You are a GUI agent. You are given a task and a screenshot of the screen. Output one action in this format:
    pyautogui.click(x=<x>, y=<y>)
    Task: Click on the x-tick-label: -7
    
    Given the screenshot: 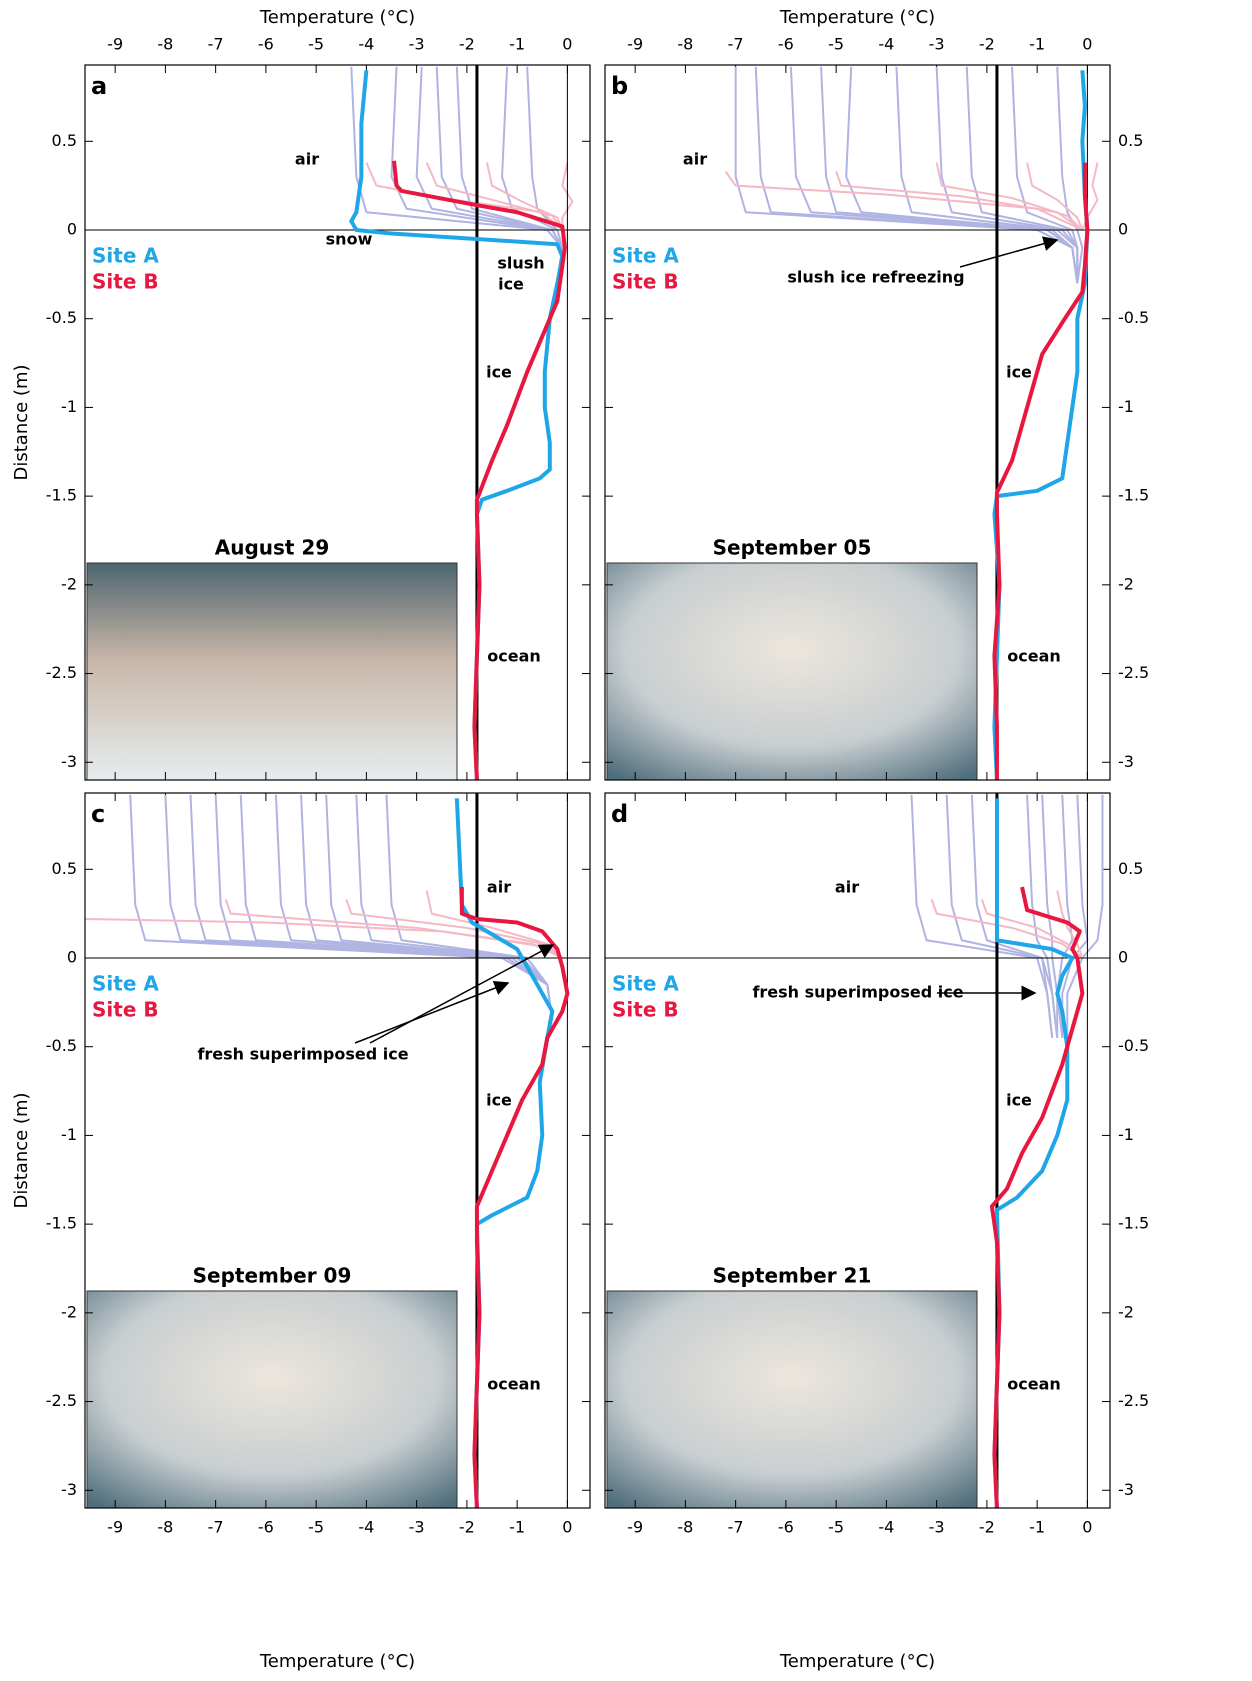 What is the action you would take?
    pyautogui.click(x=736, y=44)
    